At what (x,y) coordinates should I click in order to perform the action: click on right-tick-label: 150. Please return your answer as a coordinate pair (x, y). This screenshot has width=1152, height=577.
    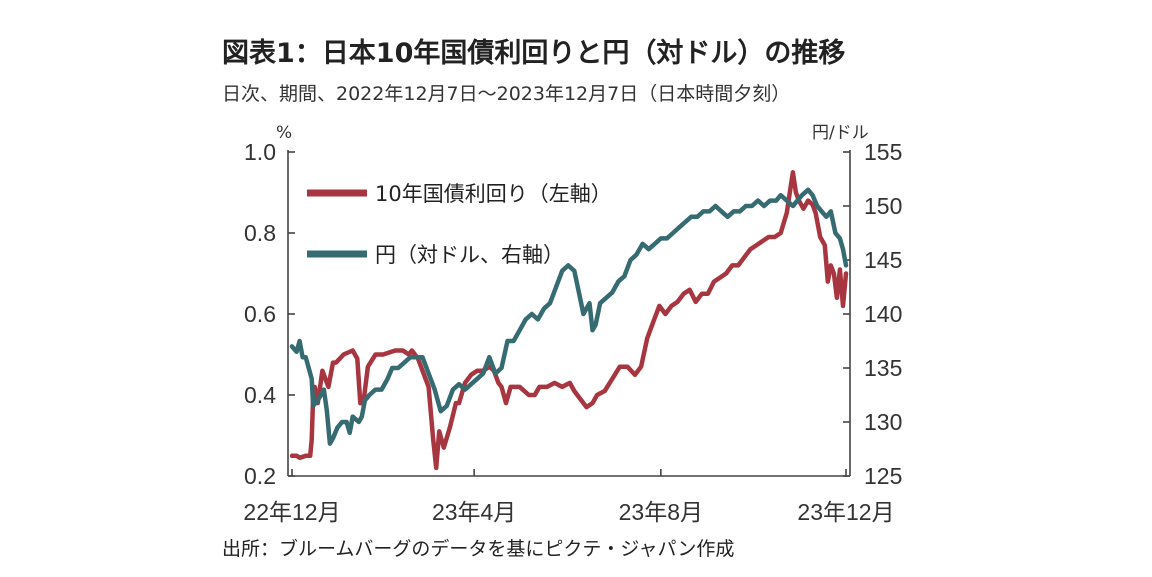
    Looking at the image, I should click on (883, 206).